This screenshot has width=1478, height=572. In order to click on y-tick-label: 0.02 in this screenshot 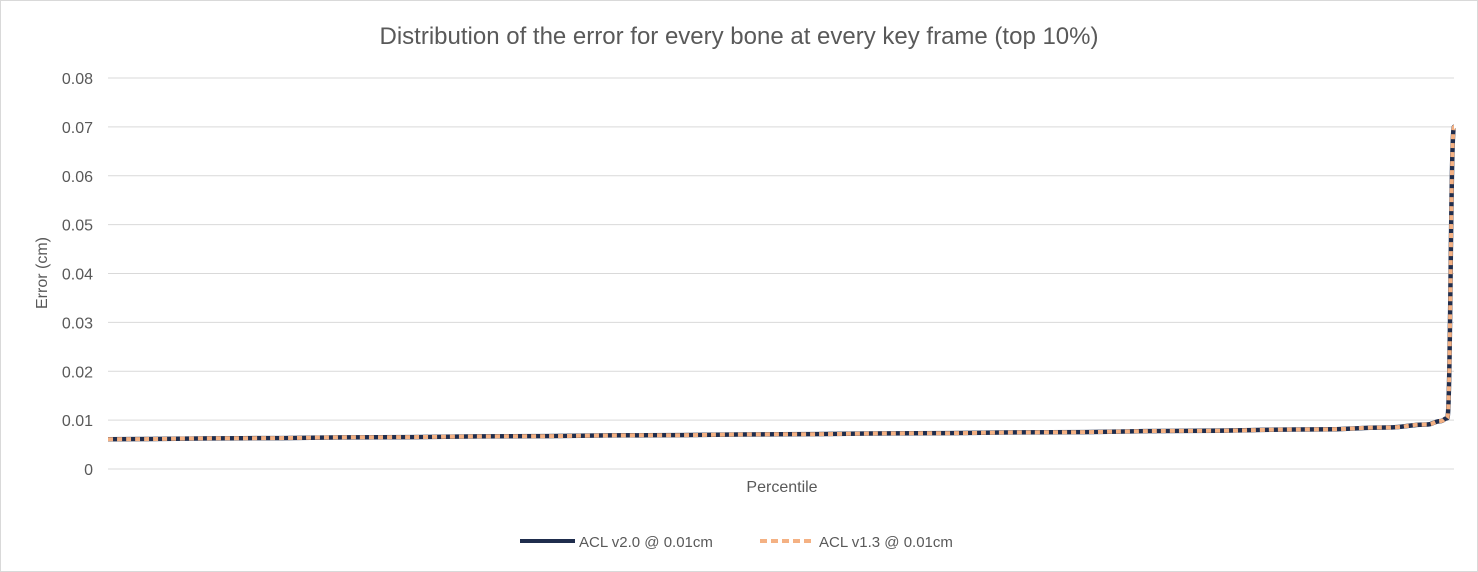, I will do `click(77, 372)`.